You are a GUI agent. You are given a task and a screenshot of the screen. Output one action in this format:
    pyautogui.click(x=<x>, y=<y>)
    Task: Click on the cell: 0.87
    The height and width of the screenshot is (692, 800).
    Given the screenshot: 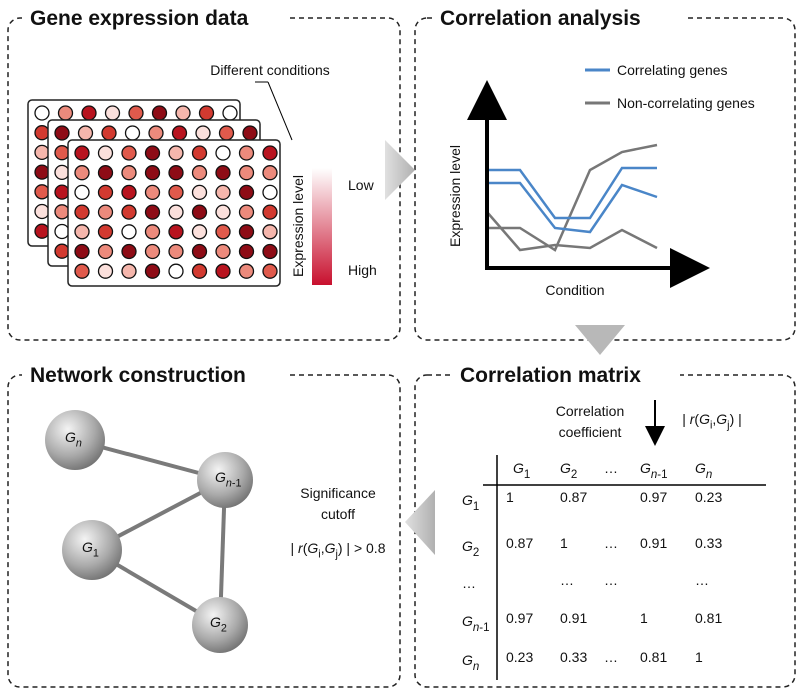 What is the action you would take?
    pyautogui.click(x=573, y=497)
    